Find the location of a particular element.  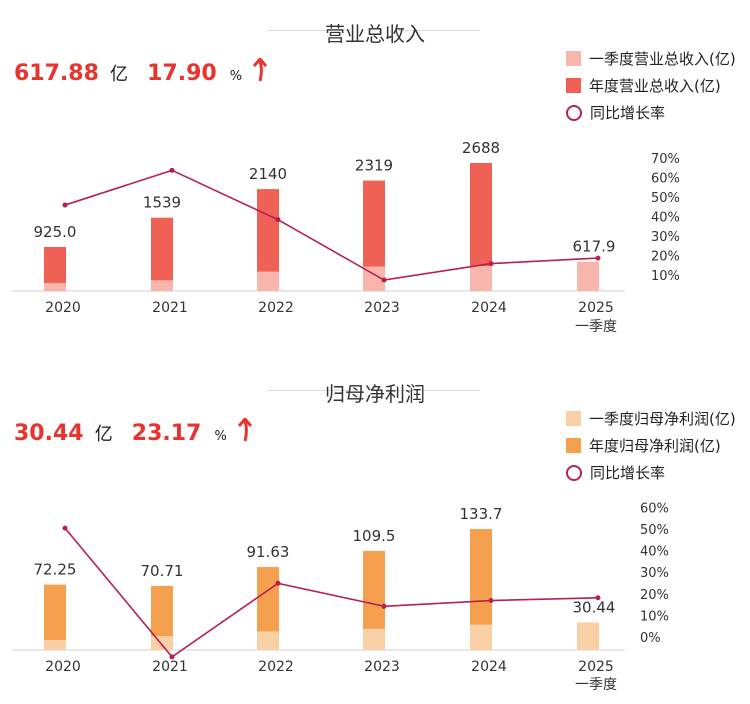

legend-item-annual: 年度归母净利润(亿) is located at coordinates (651, 445).